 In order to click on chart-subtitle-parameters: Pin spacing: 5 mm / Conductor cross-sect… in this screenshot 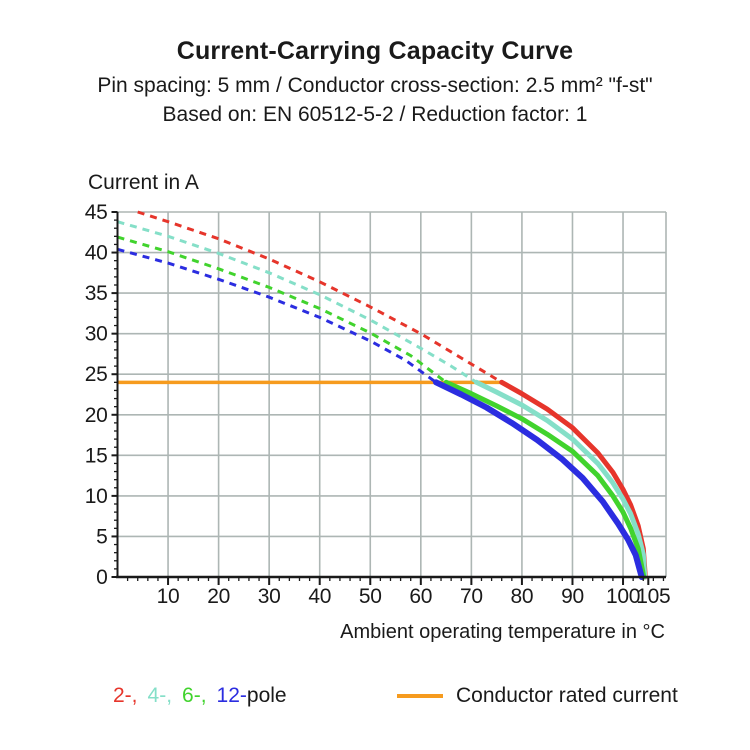, I will do `click(375, 85)`.